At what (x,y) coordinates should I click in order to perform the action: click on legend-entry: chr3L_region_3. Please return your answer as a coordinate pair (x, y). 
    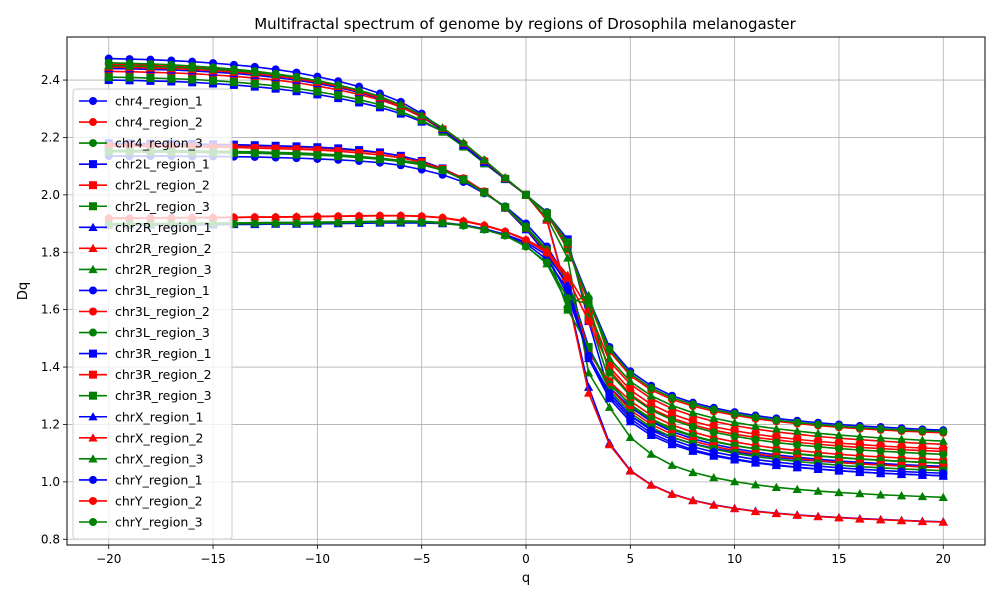
    Looking at the image, I should click on (144, 332).